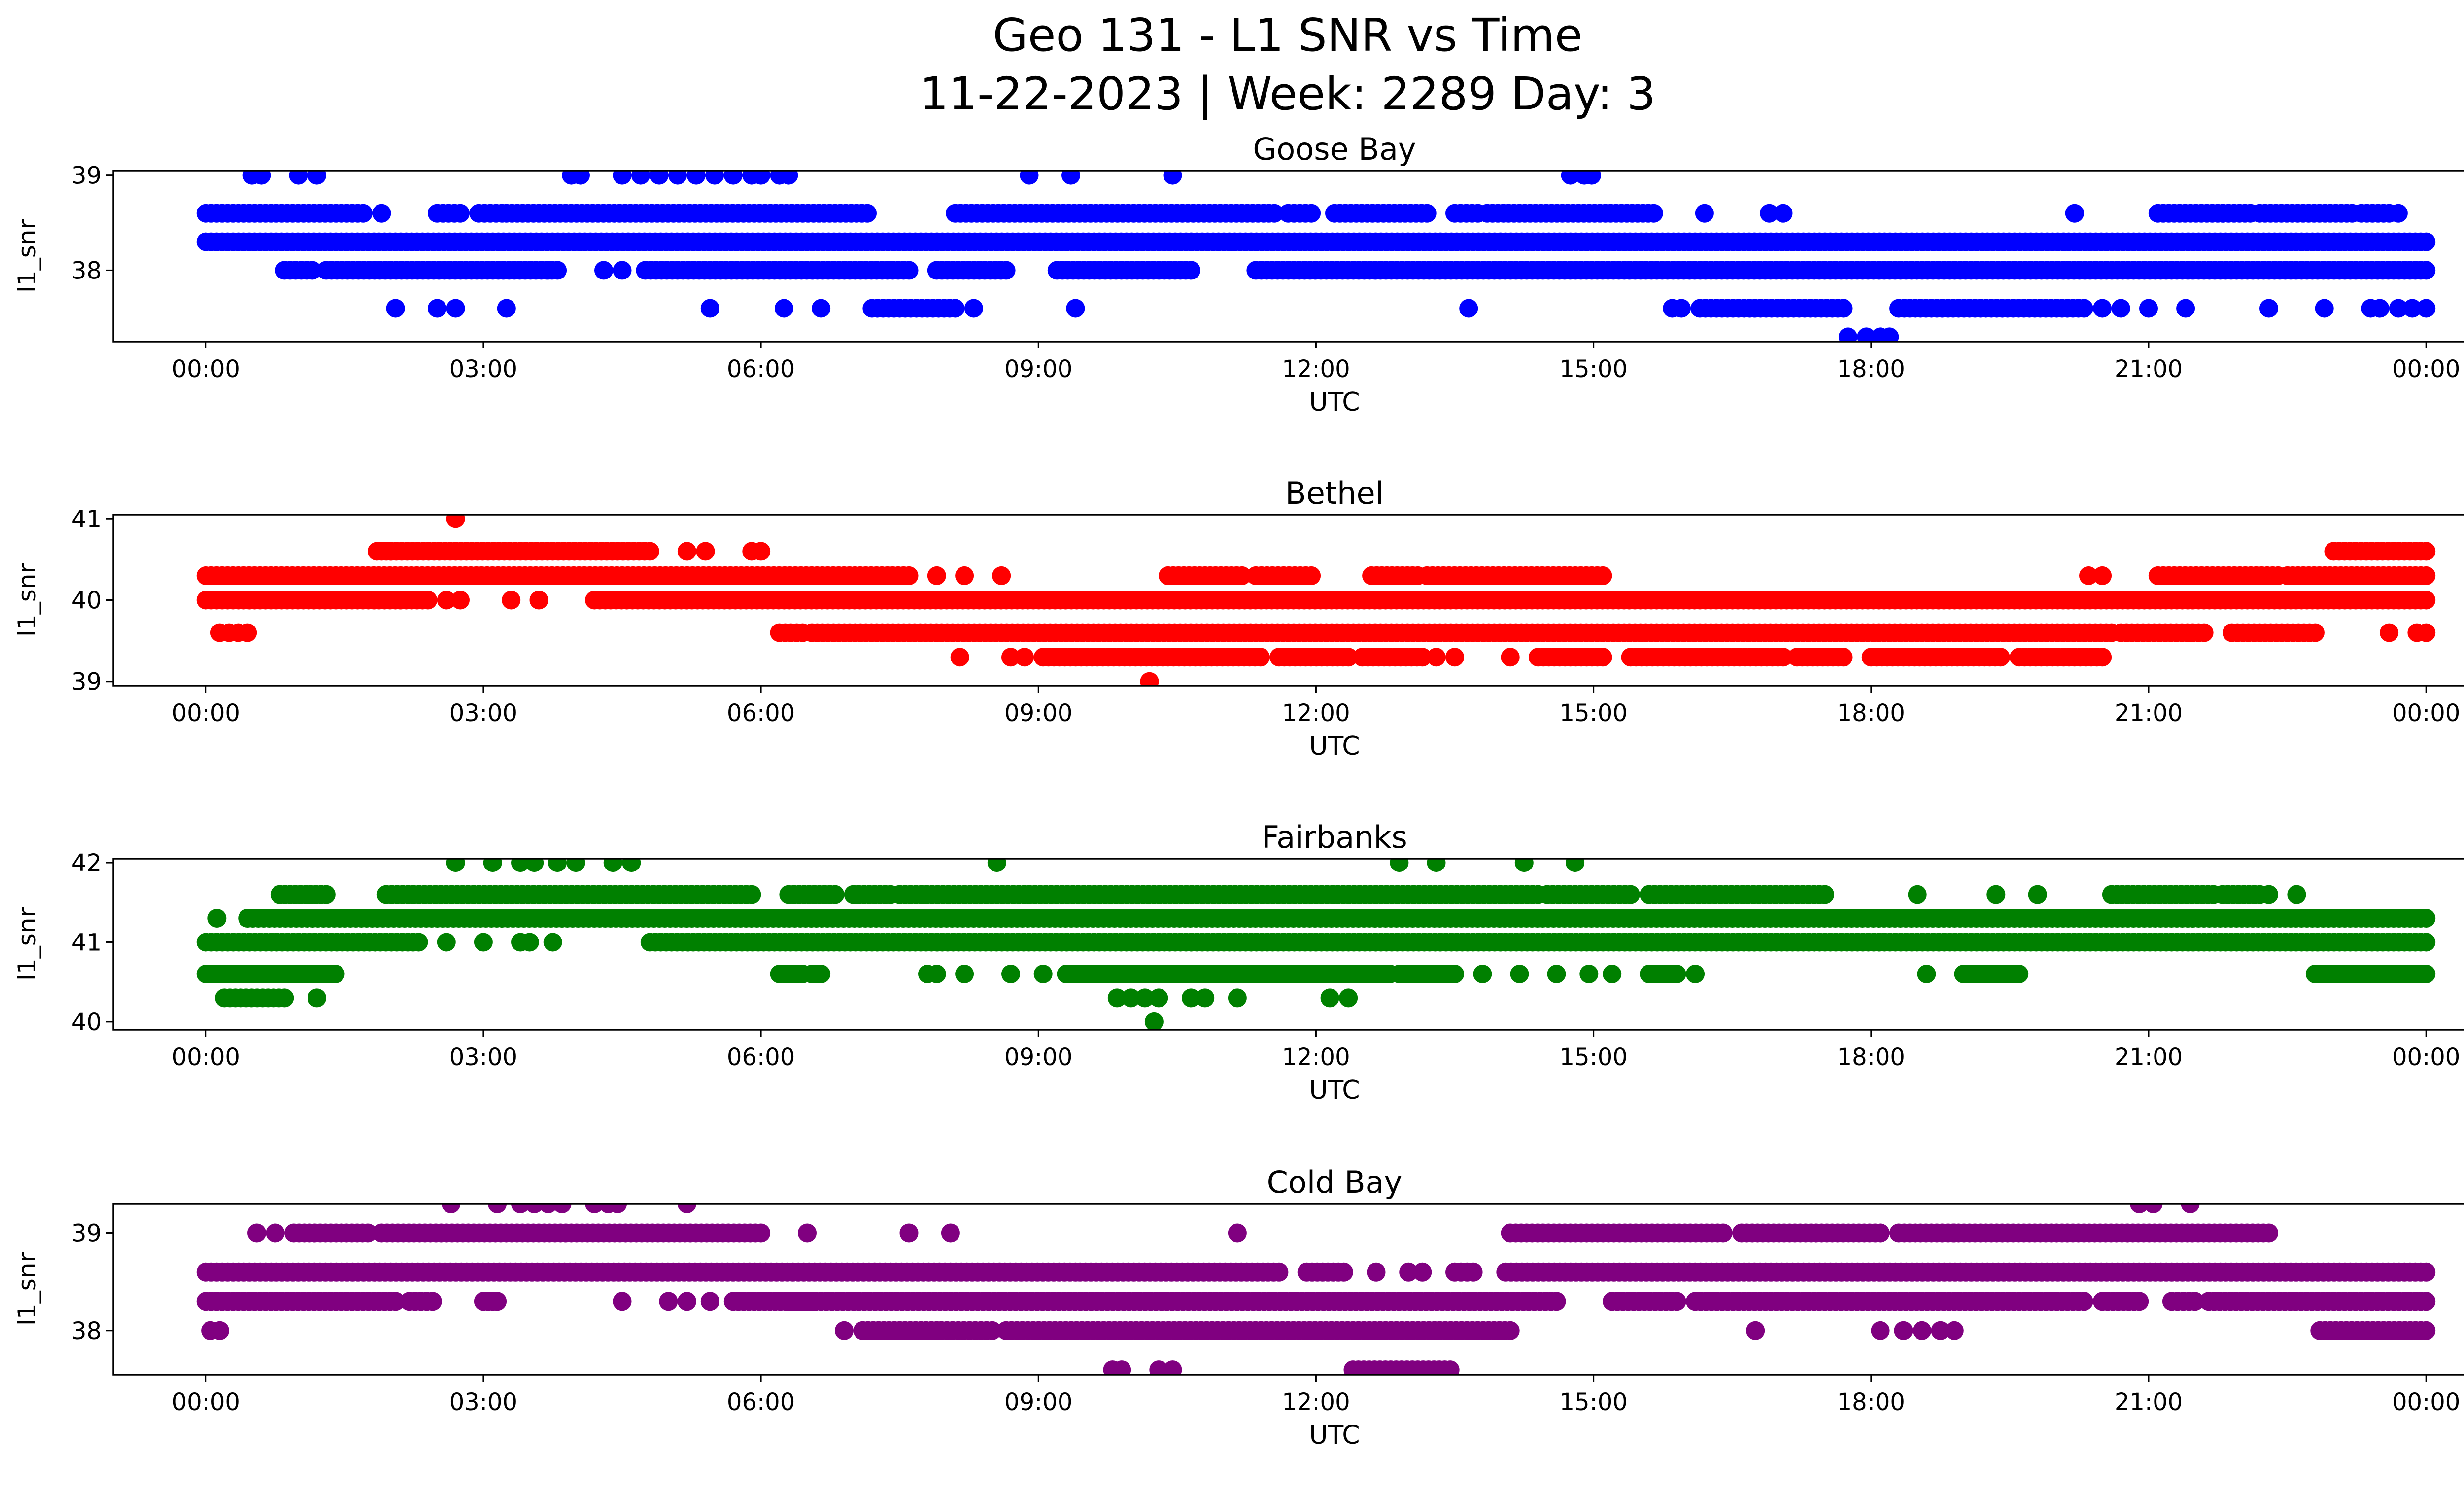 This screenshot has width=2464, height=1495. What do you see at coordinates (86, 601) in the screenshot?
I see `y-tick-label: 40` at bounding box center [86, 601].